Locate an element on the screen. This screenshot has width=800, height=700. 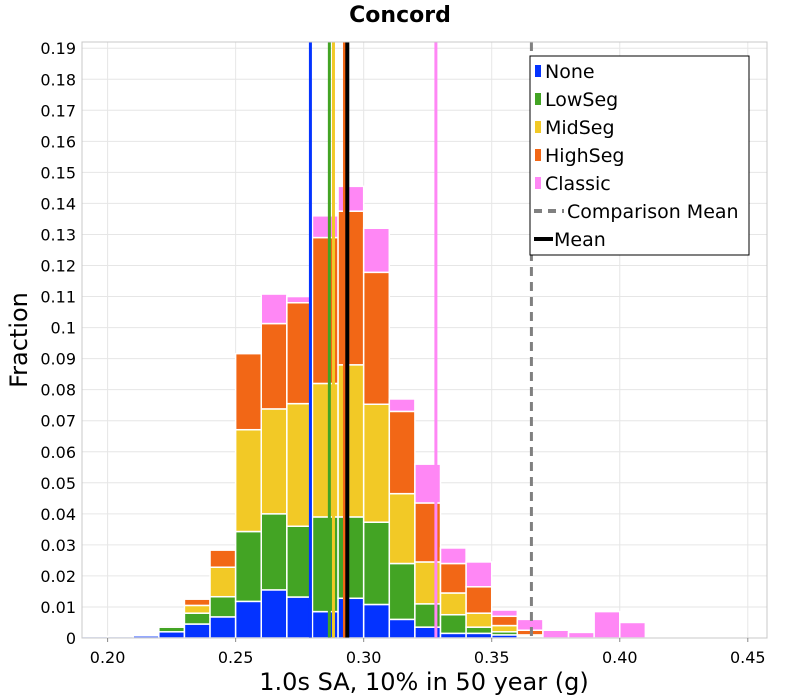
y-tick-label: 0.19 is located at coordinates (58, 48).